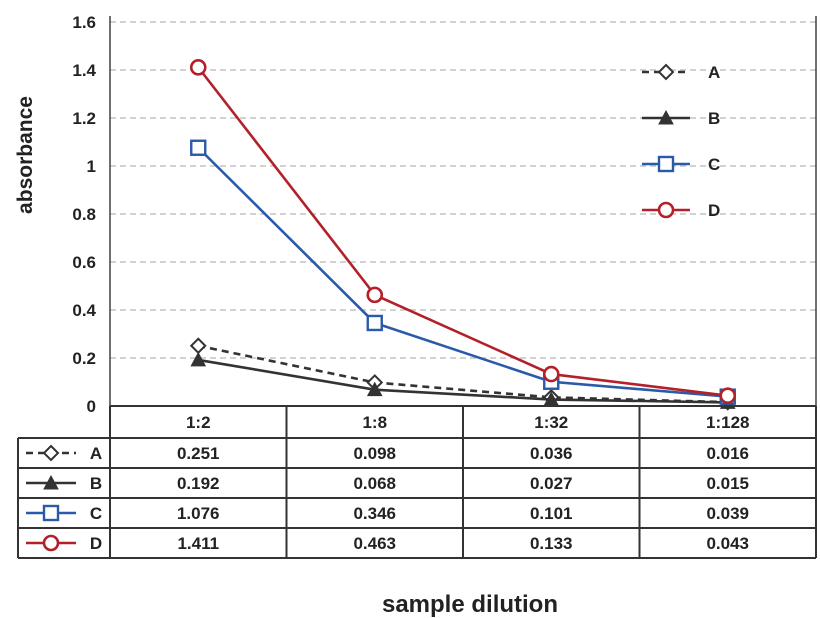 Image resolution: width=820 pixels, height=618 pixels. I want to click on y-tick-label: 0.4, so click(84, 310).